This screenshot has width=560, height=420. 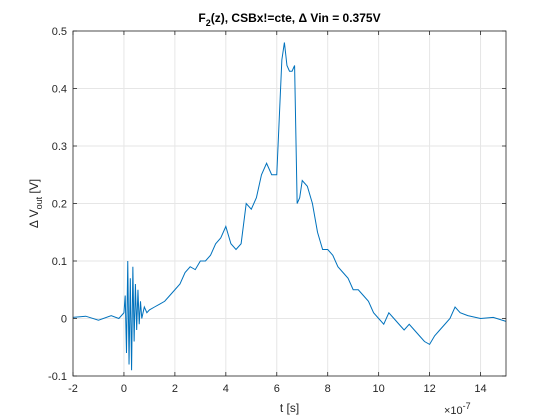 What do you see at coordinates (175, 389) in the screenshot?
I see `x-tick-label: 2` at bounding box center [175, 389].